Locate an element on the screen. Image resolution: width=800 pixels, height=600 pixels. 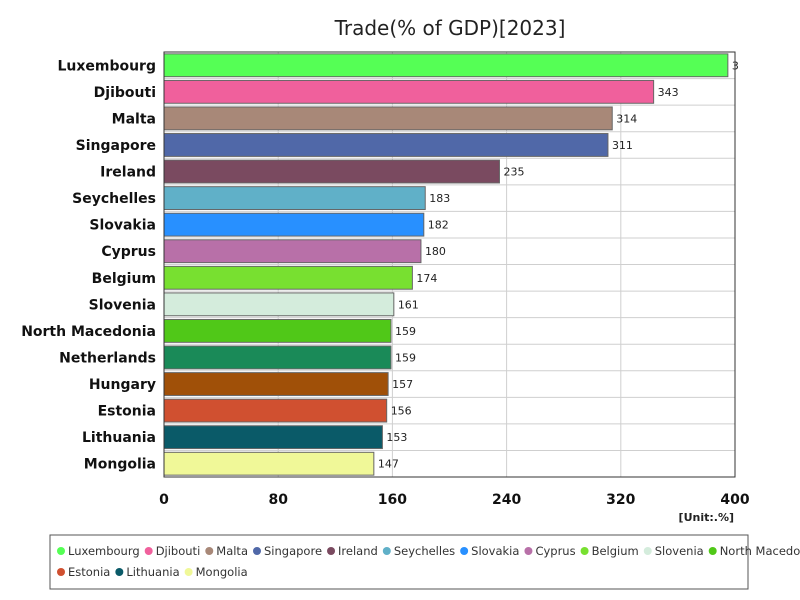
legend-box is located at coordinates (399, 562).